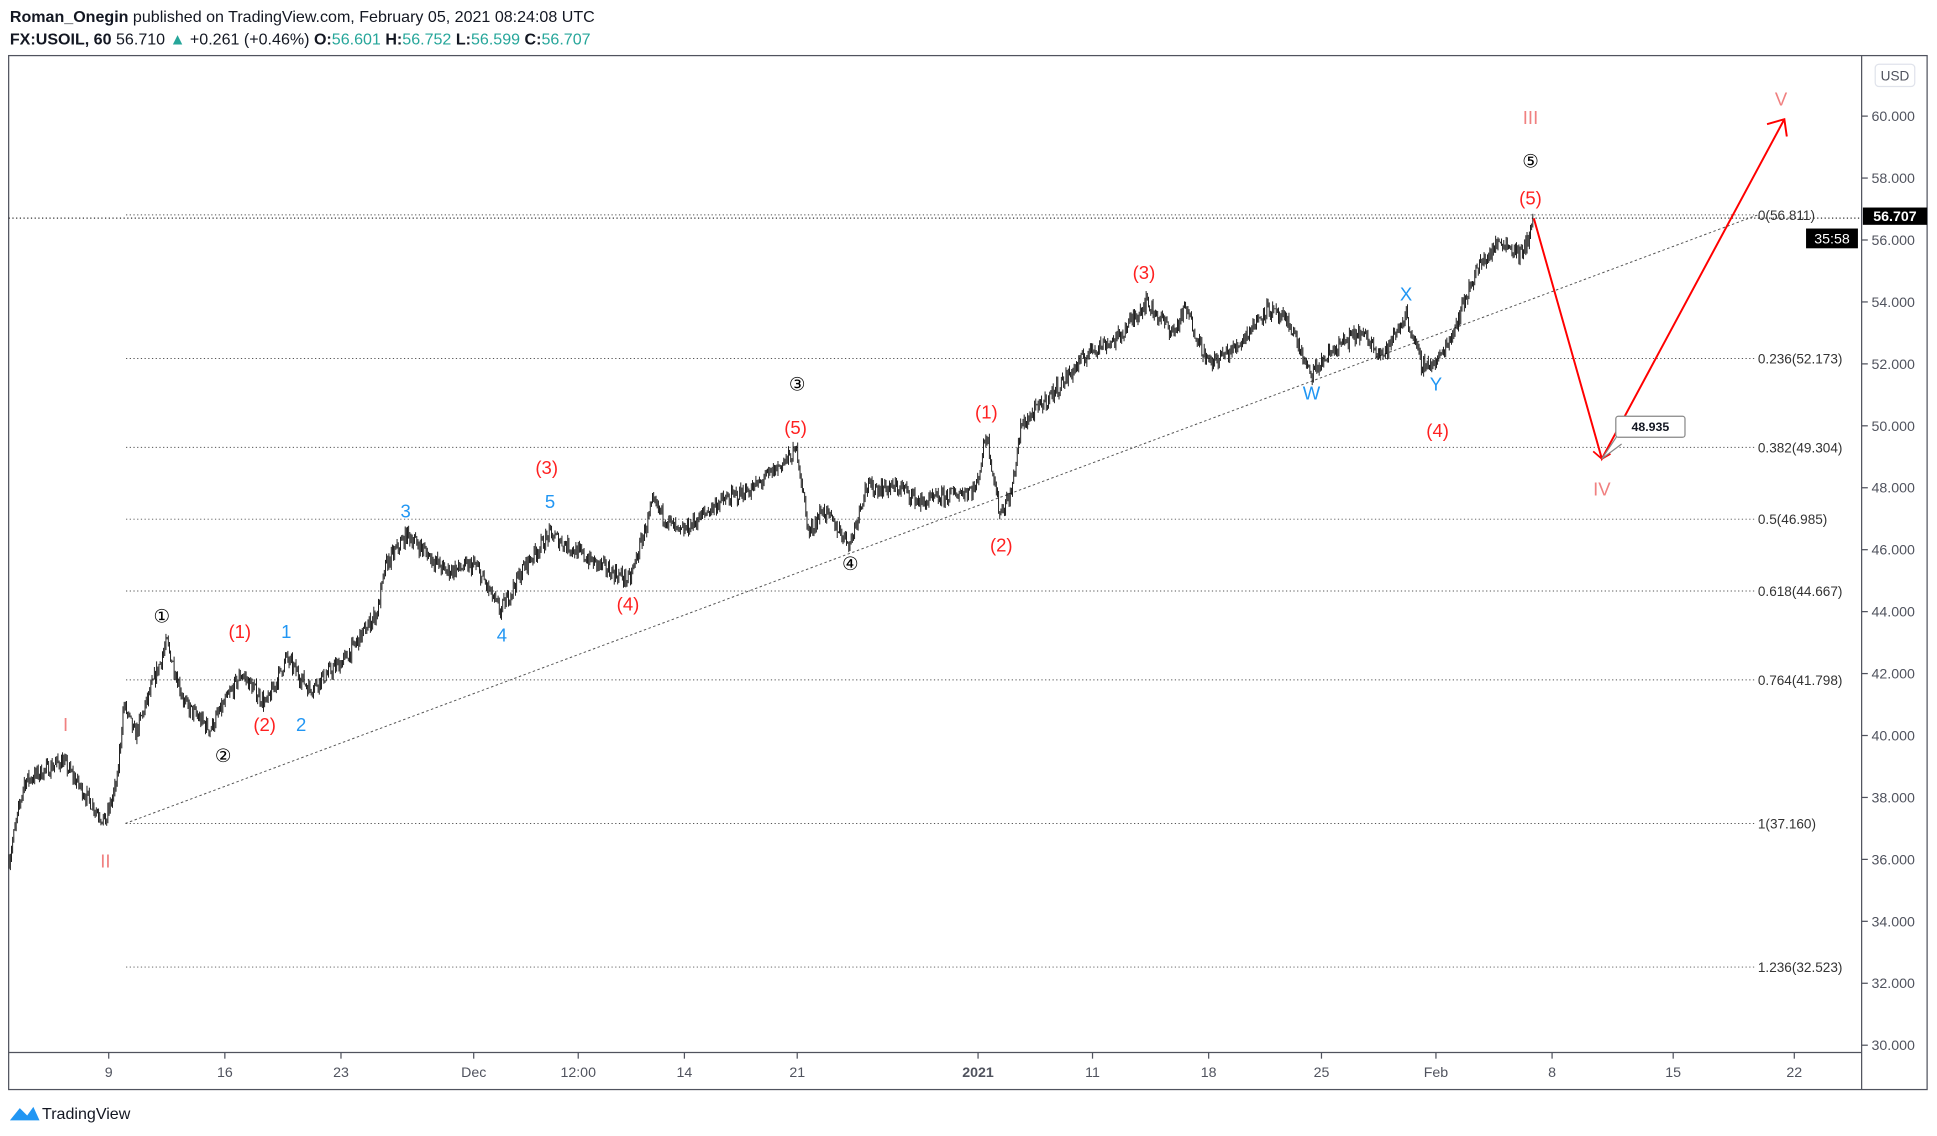  I want to click on price-tick-label: 60.000, so click(1894, 117).